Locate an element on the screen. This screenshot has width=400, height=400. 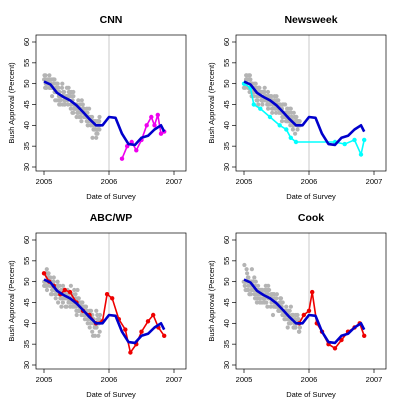
newsweek-plot-frame is located at coordinates (311, 103).